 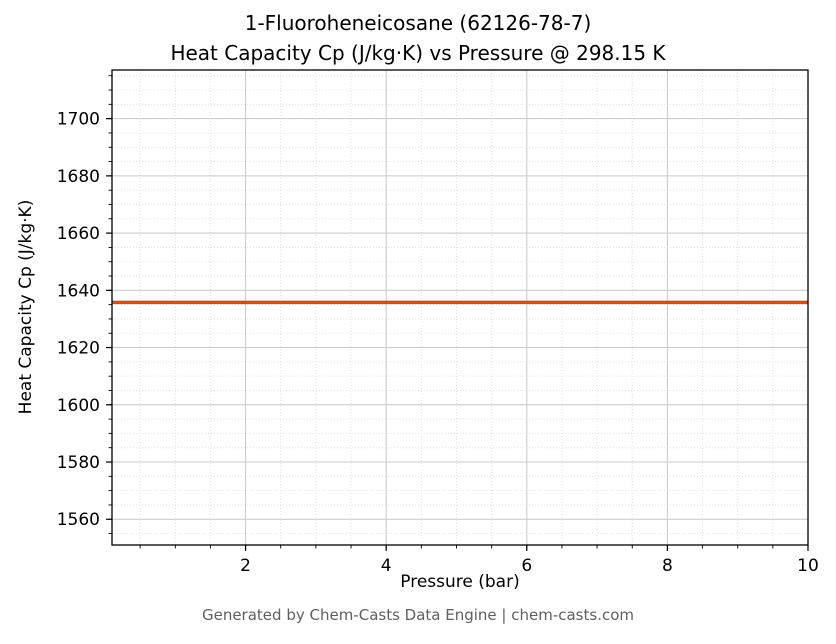 What do you see at coordinates (386, 566) in the screenshot?
I see `x-tick-label: 4` at bounding box center [386, 566].